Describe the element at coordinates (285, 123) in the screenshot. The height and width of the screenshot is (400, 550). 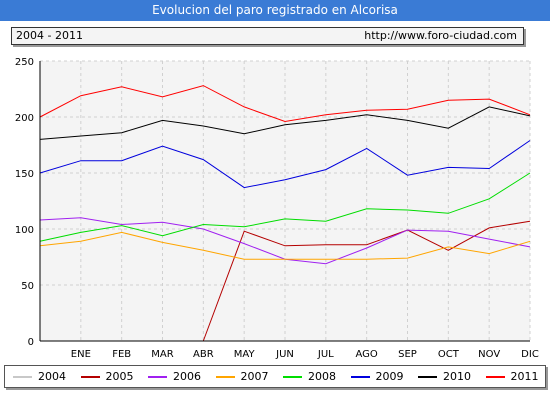
I see `series-line-2010` at that location.